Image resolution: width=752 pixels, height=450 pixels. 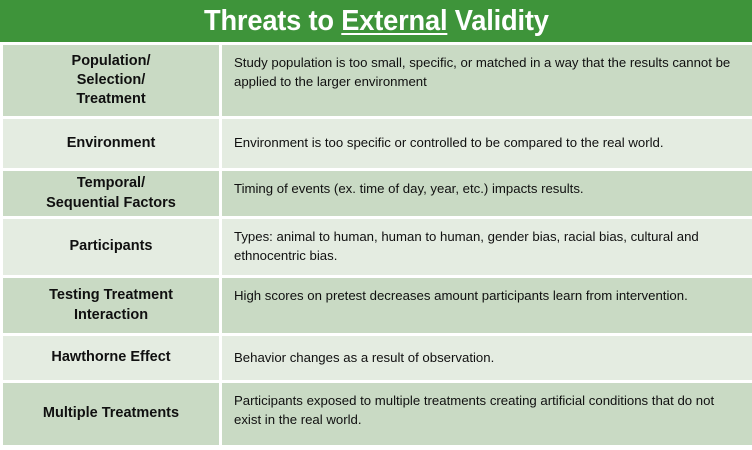 I want to click on threat-name-line: Treatment, so click(x=111, y=99).